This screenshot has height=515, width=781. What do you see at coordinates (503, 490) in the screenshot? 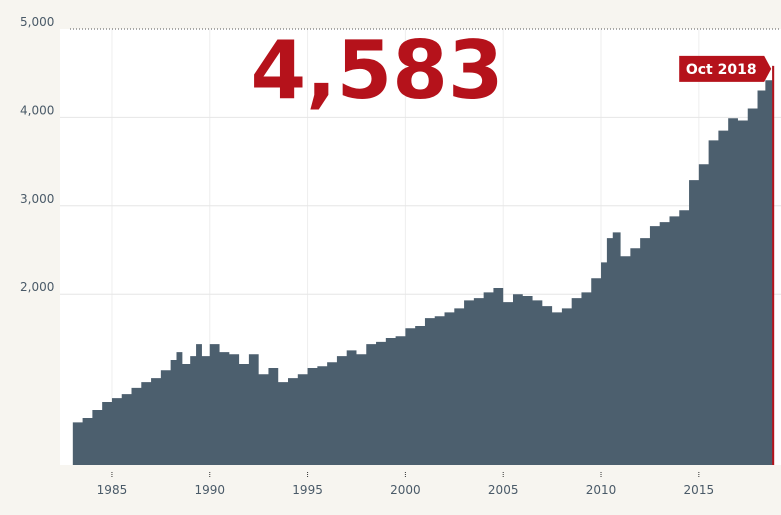
I see `x-tick-label: 2005` at bounding box center [503, 490].